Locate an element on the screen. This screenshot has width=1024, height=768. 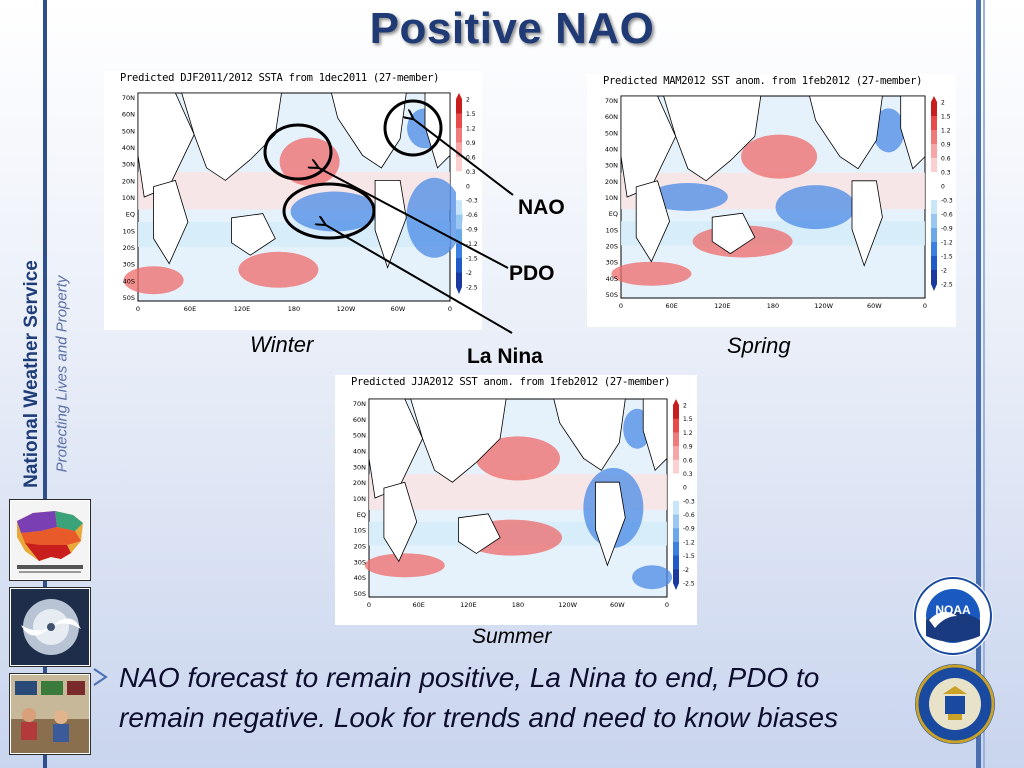
spring-caption: Spring is located at coordinates (759, 345).